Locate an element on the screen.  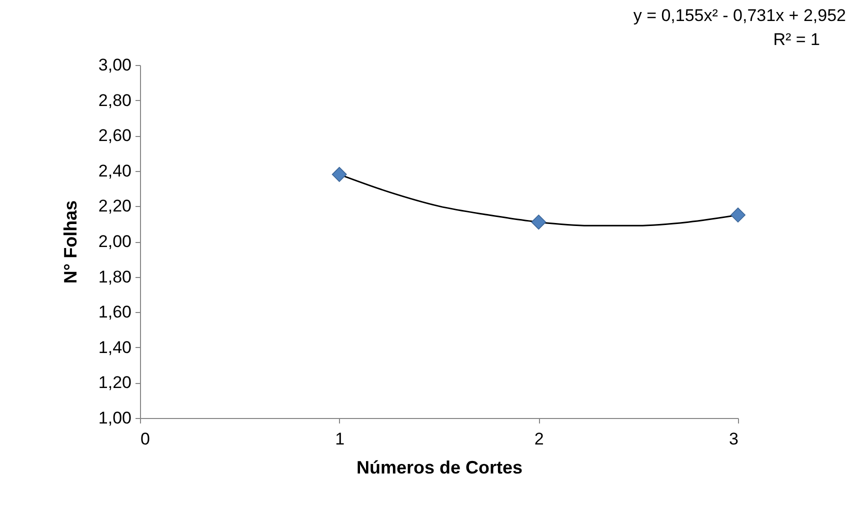
y-tick-label: 2,80 is located at coordinates (115, 100).